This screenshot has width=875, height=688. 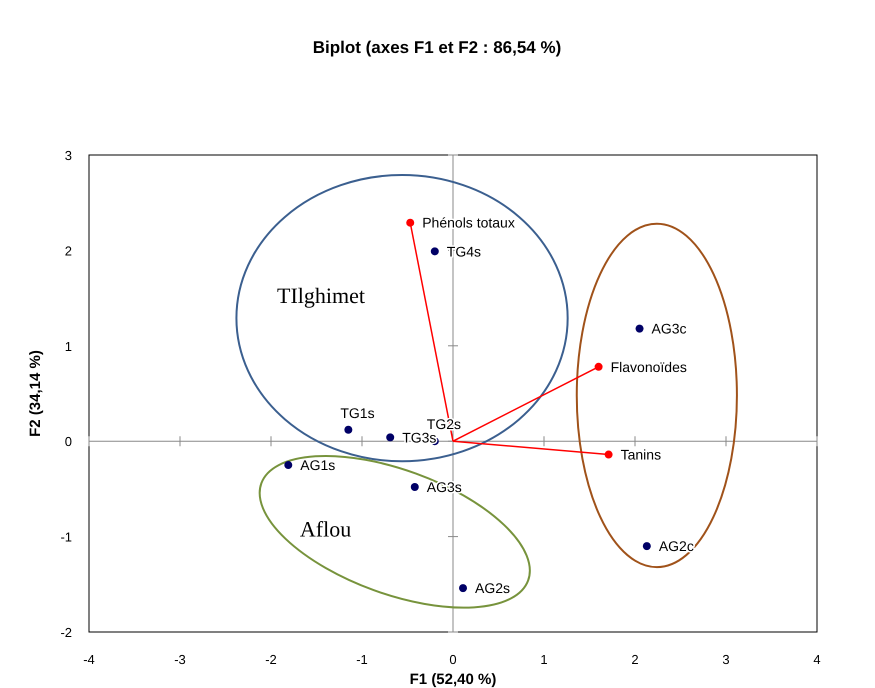 I want to click on annotation: TG3s, so click(x=419, y=437).